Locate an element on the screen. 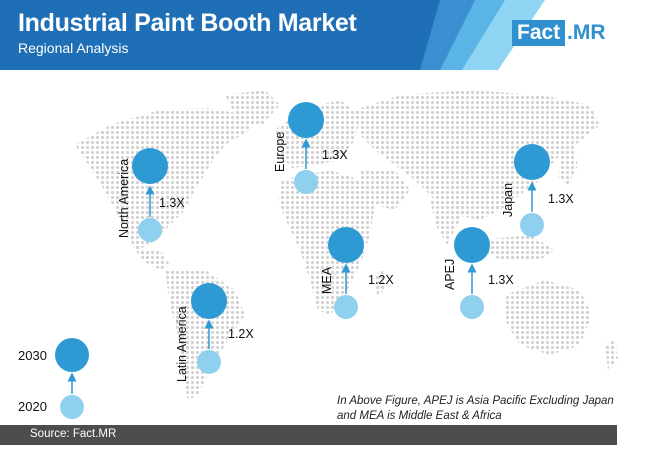 Image resolution: width=650 pixels, height=453 pixels. region-label-apej: APEJ is located at coordinates (450, 274).